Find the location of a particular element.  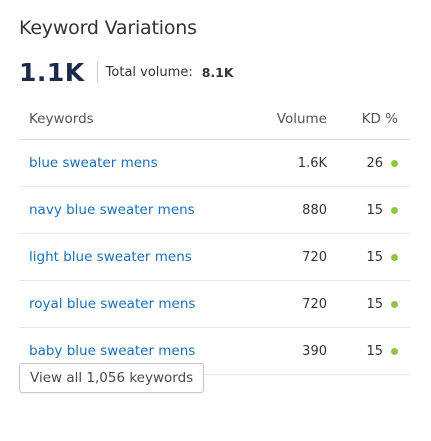

keyword-link: light blue sweater mens is located at coordinates (110, 257).